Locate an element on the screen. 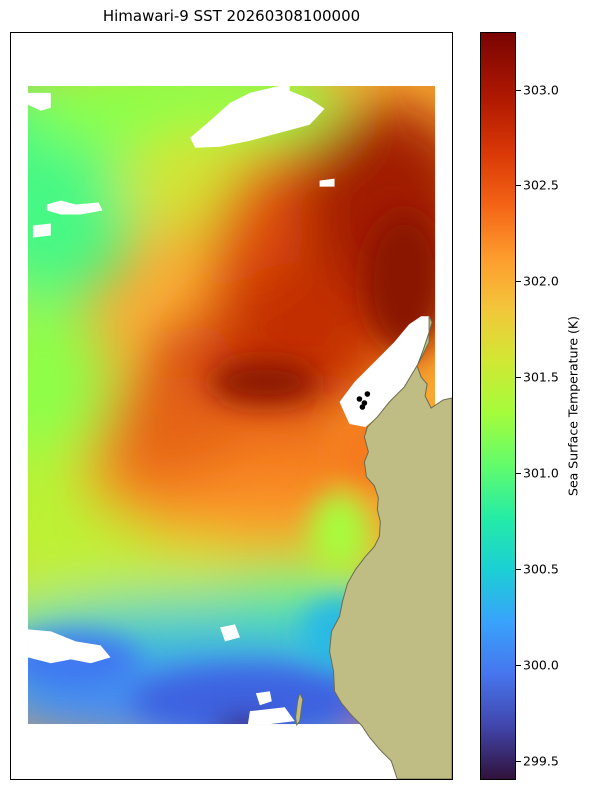 The width and height of the screenshot is (590, 790). island is located at coordinates (299, 709).